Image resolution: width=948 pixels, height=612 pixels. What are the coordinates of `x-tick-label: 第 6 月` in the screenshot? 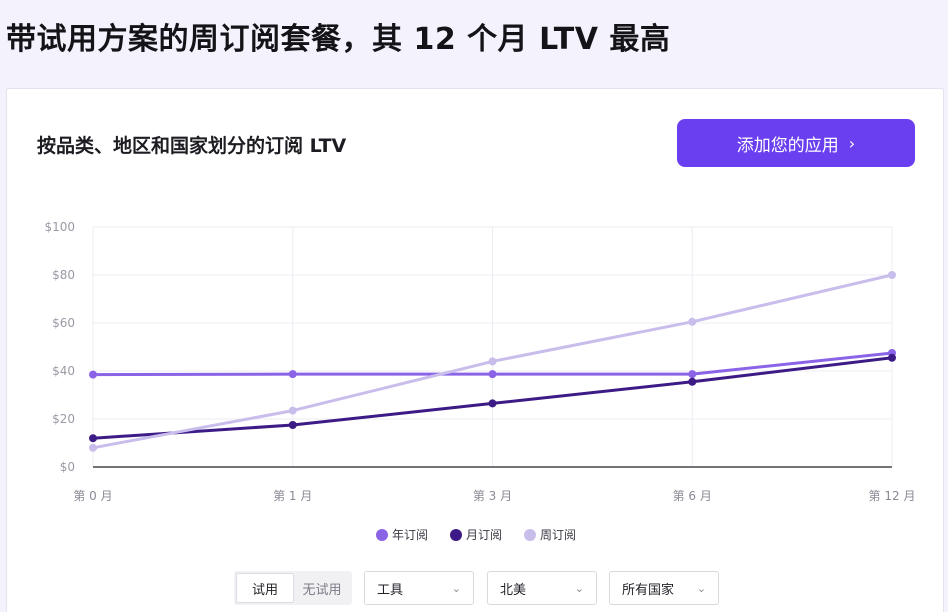 It's located at (692, 496).